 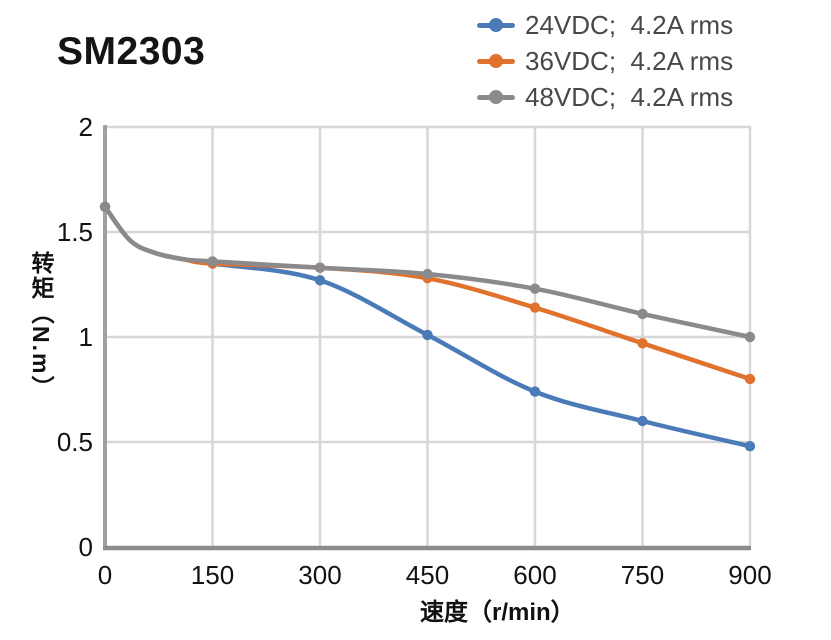 I want to click on legend-item-48vdc: 48VDC; 4.2A rms, so click(x=605, y=97).